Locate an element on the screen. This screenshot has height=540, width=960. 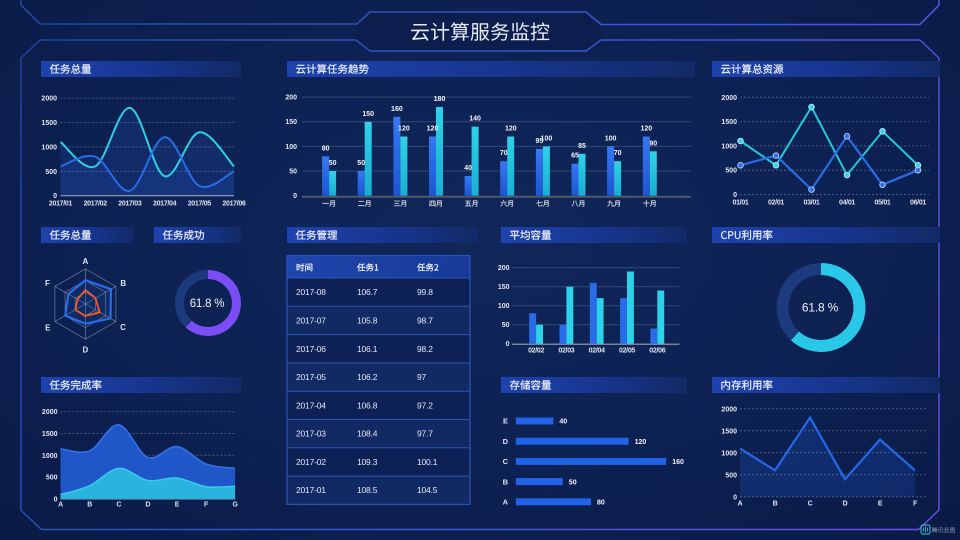
svg-text: 100.1 is located at coordinates (427, 462).